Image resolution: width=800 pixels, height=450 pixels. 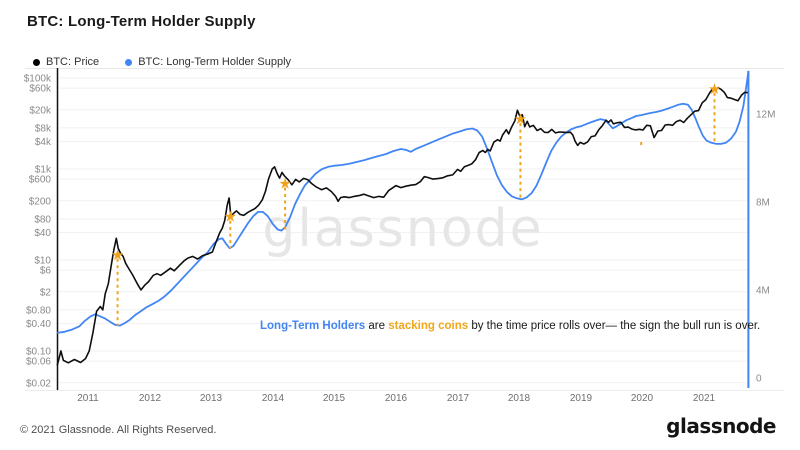 What do you see at coordinates (765, 115) in the screenshot?
I see `supply-tick-label: 12M` at bounding box center [765, 115].